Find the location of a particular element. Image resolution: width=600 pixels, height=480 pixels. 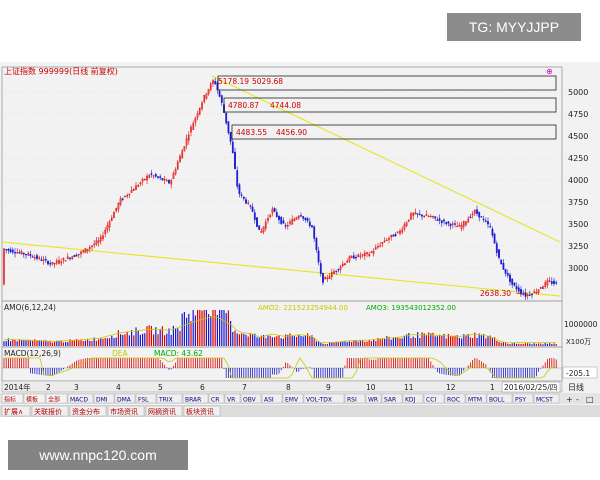

period-label: 日线 is located at coordinates (576, 387).